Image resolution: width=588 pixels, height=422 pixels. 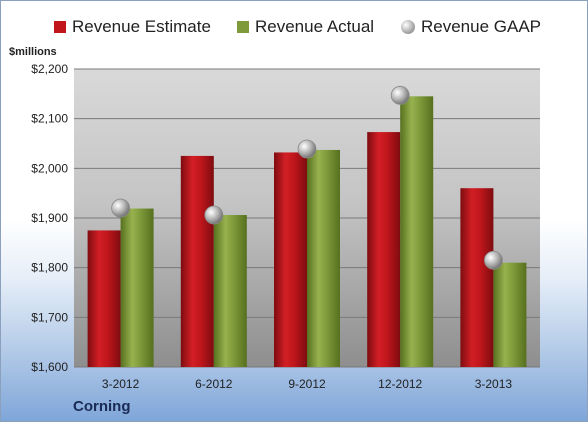 I want to click on legend-item-estimate: Revenue Estimate, so click(x=132, y=27).